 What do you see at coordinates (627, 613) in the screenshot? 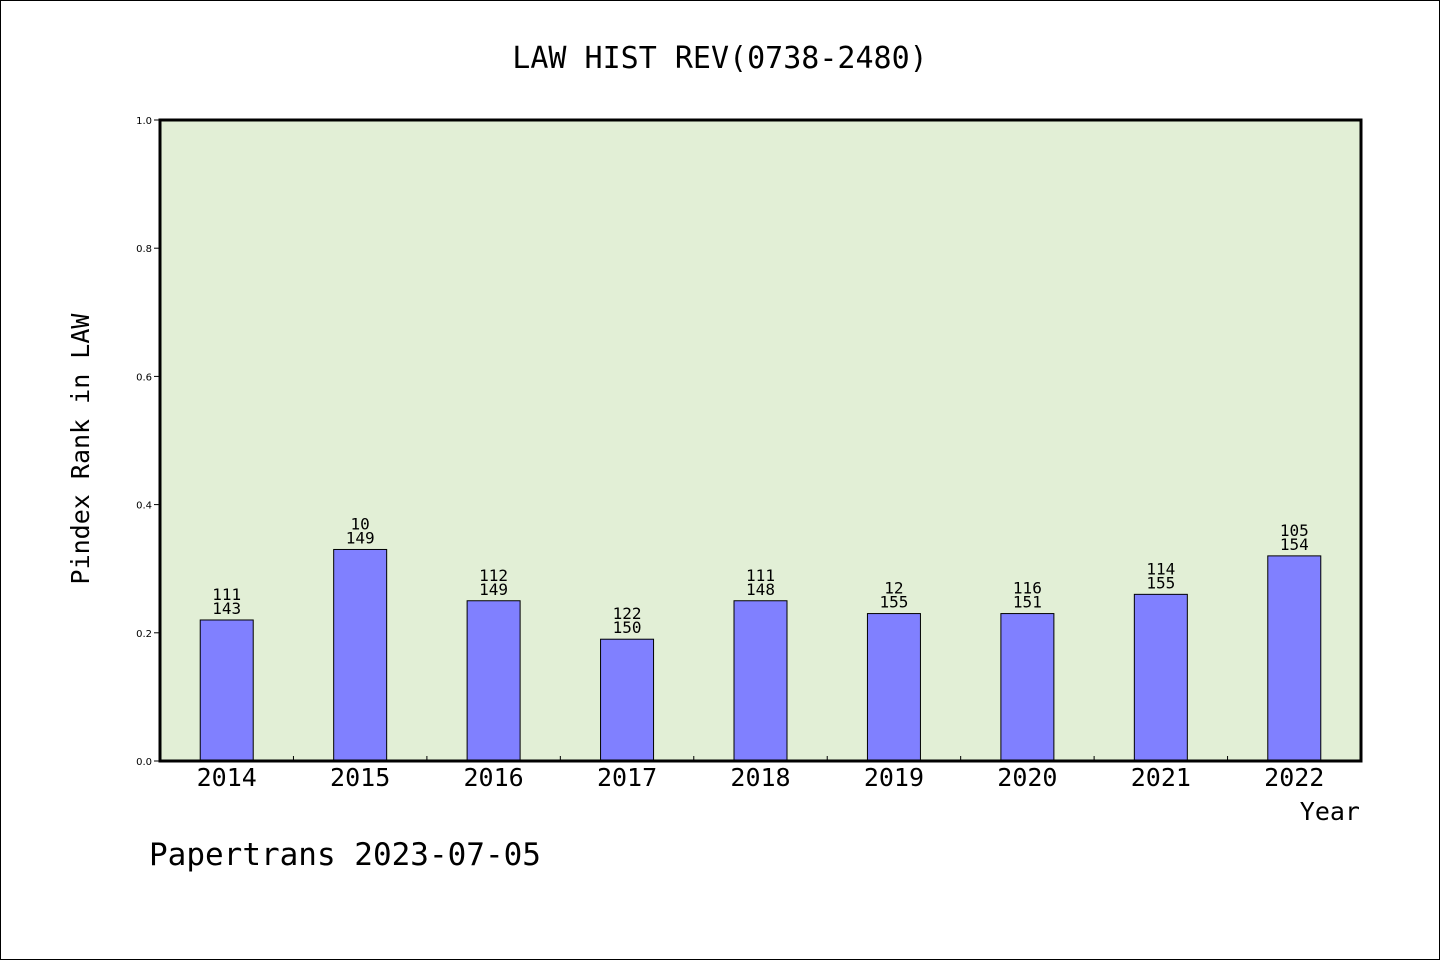
I see `bar-rank-label-2017: 122` at bounding box center [627, 613].